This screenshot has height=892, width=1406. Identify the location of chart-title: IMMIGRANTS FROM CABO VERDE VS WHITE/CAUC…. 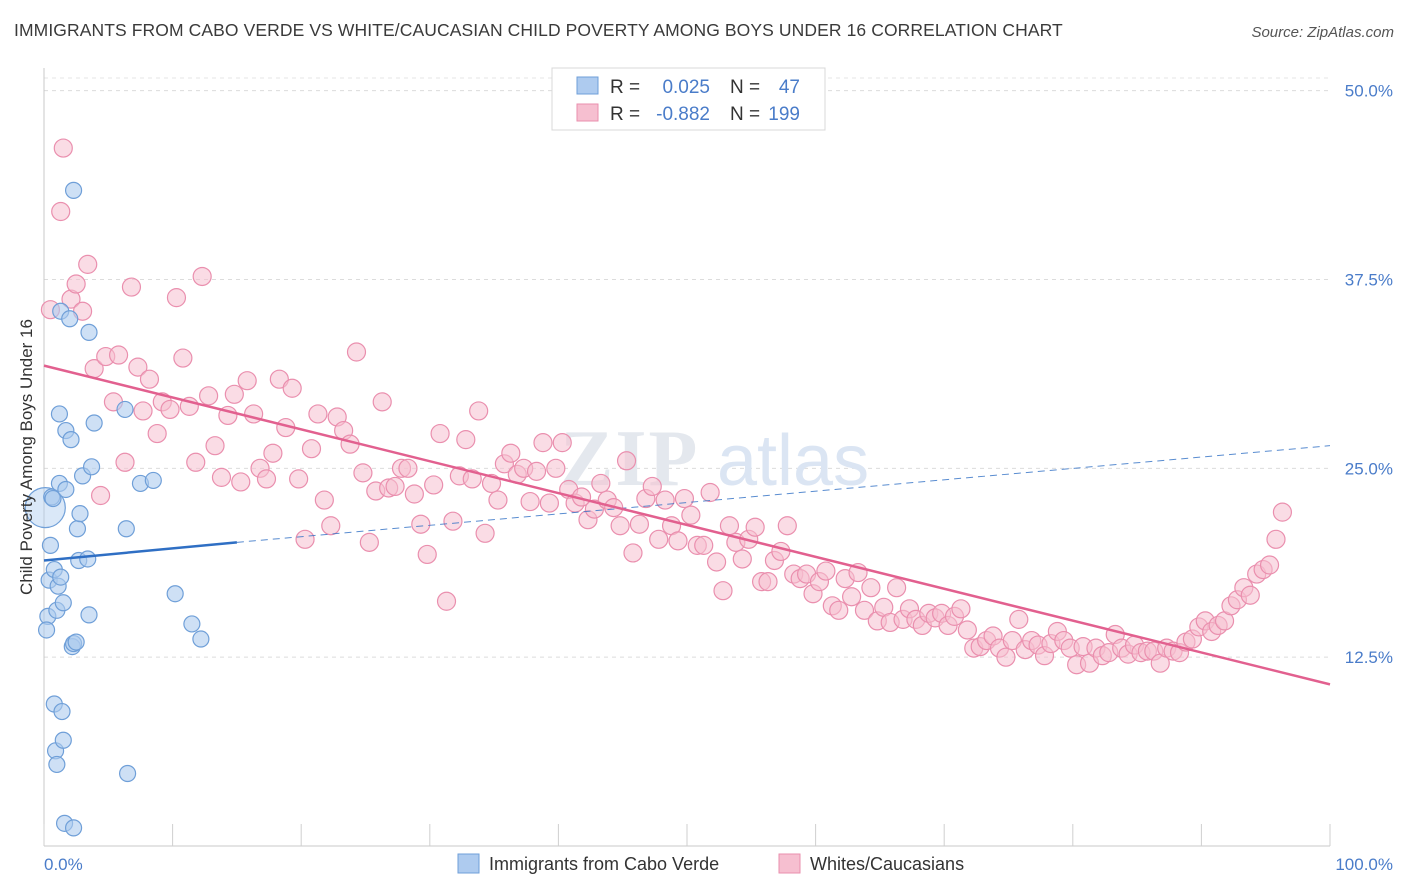
(538, 30).